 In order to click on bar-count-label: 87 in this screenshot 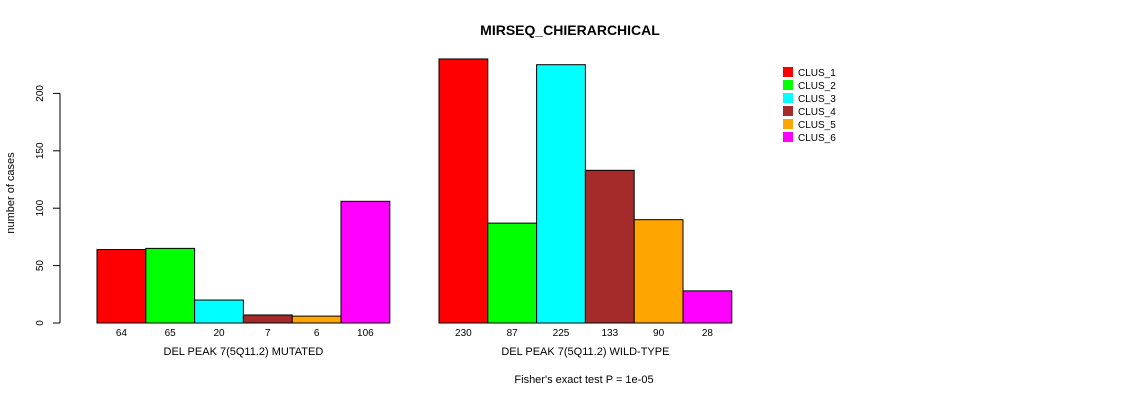, I will do `click(513, 333)`.